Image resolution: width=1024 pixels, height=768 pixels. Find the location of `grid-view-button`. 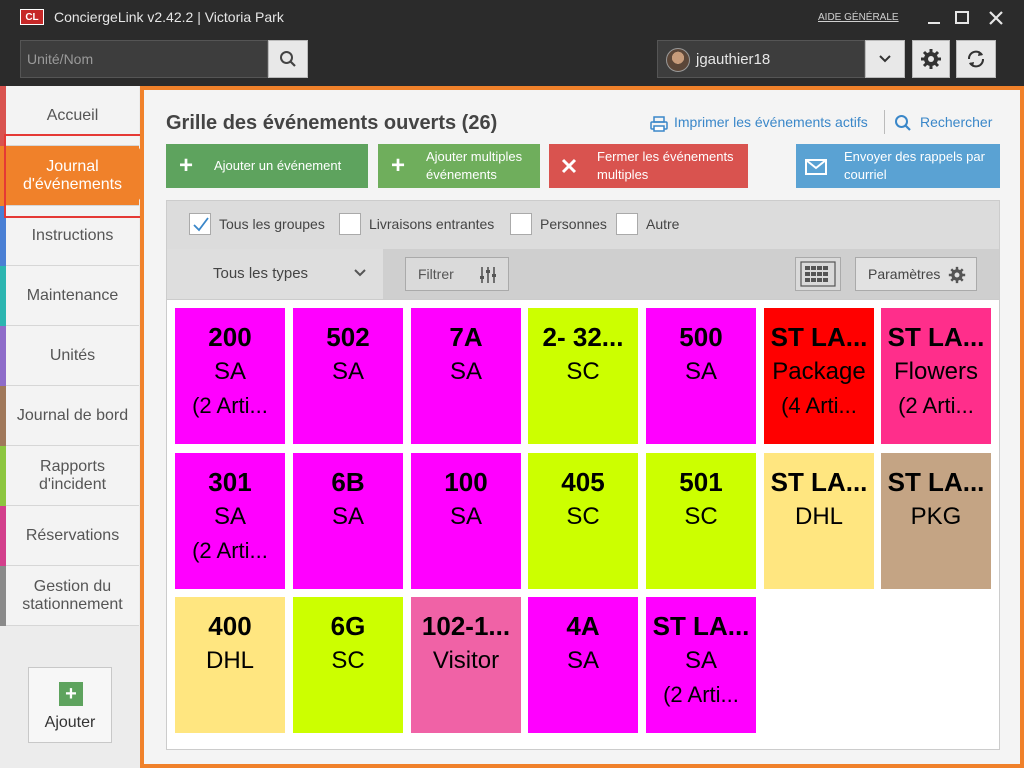

grid-view-button is located at coordinates (818, 274).